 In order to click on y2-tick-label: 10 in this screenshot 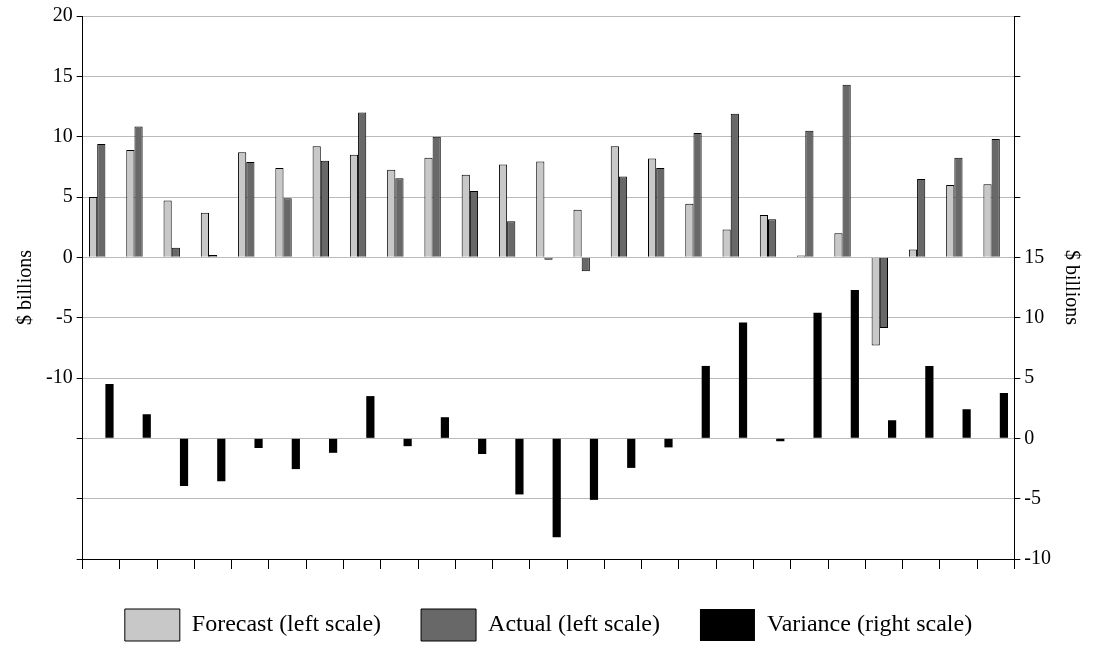, I will do `click(1034, 315)`.